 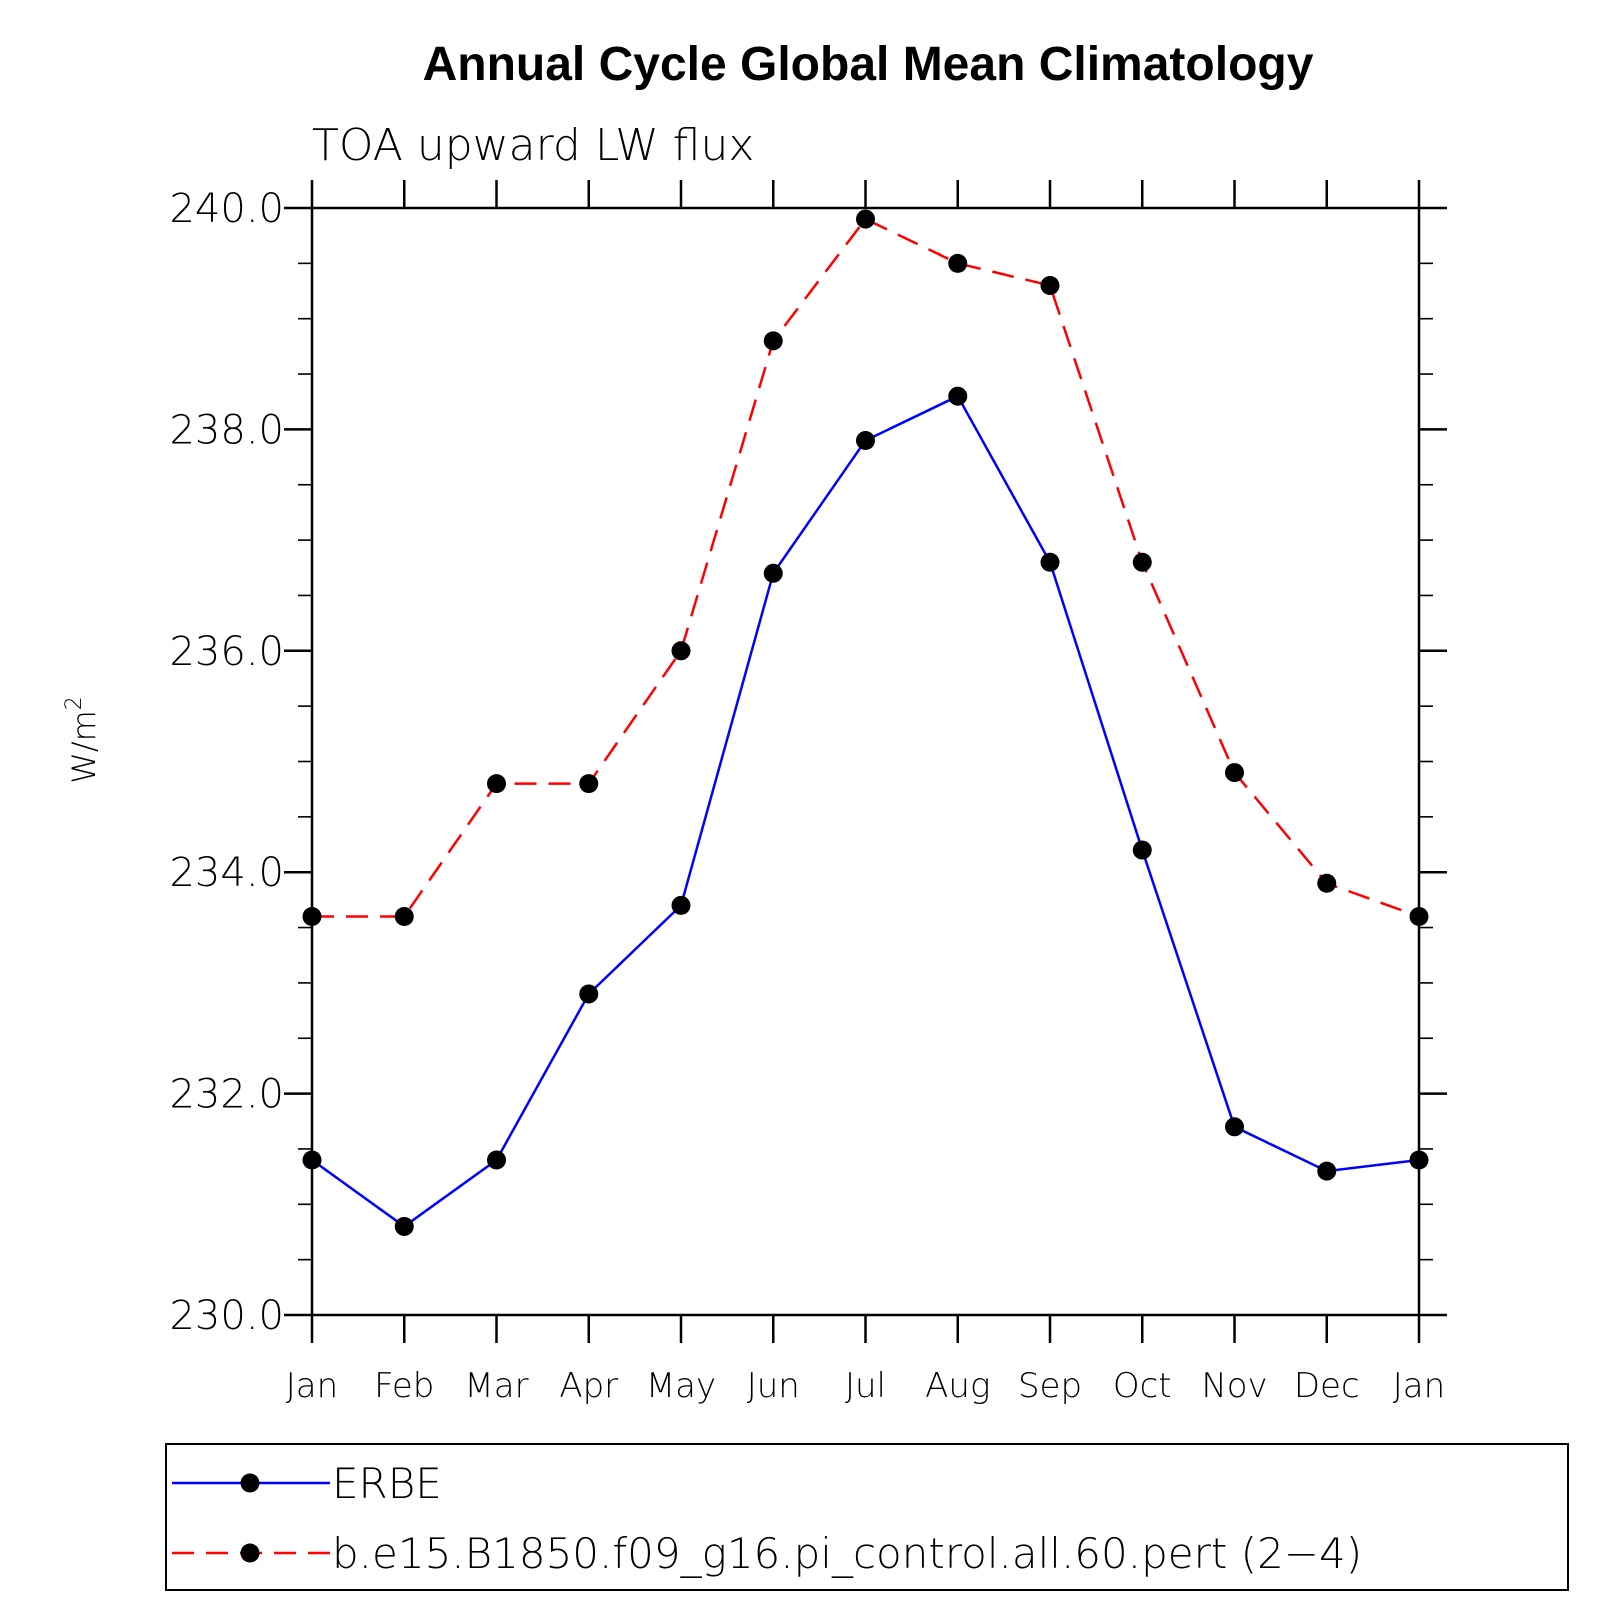 I want to click on x-tick-label: Sep, so click(x=1050, y=1386).